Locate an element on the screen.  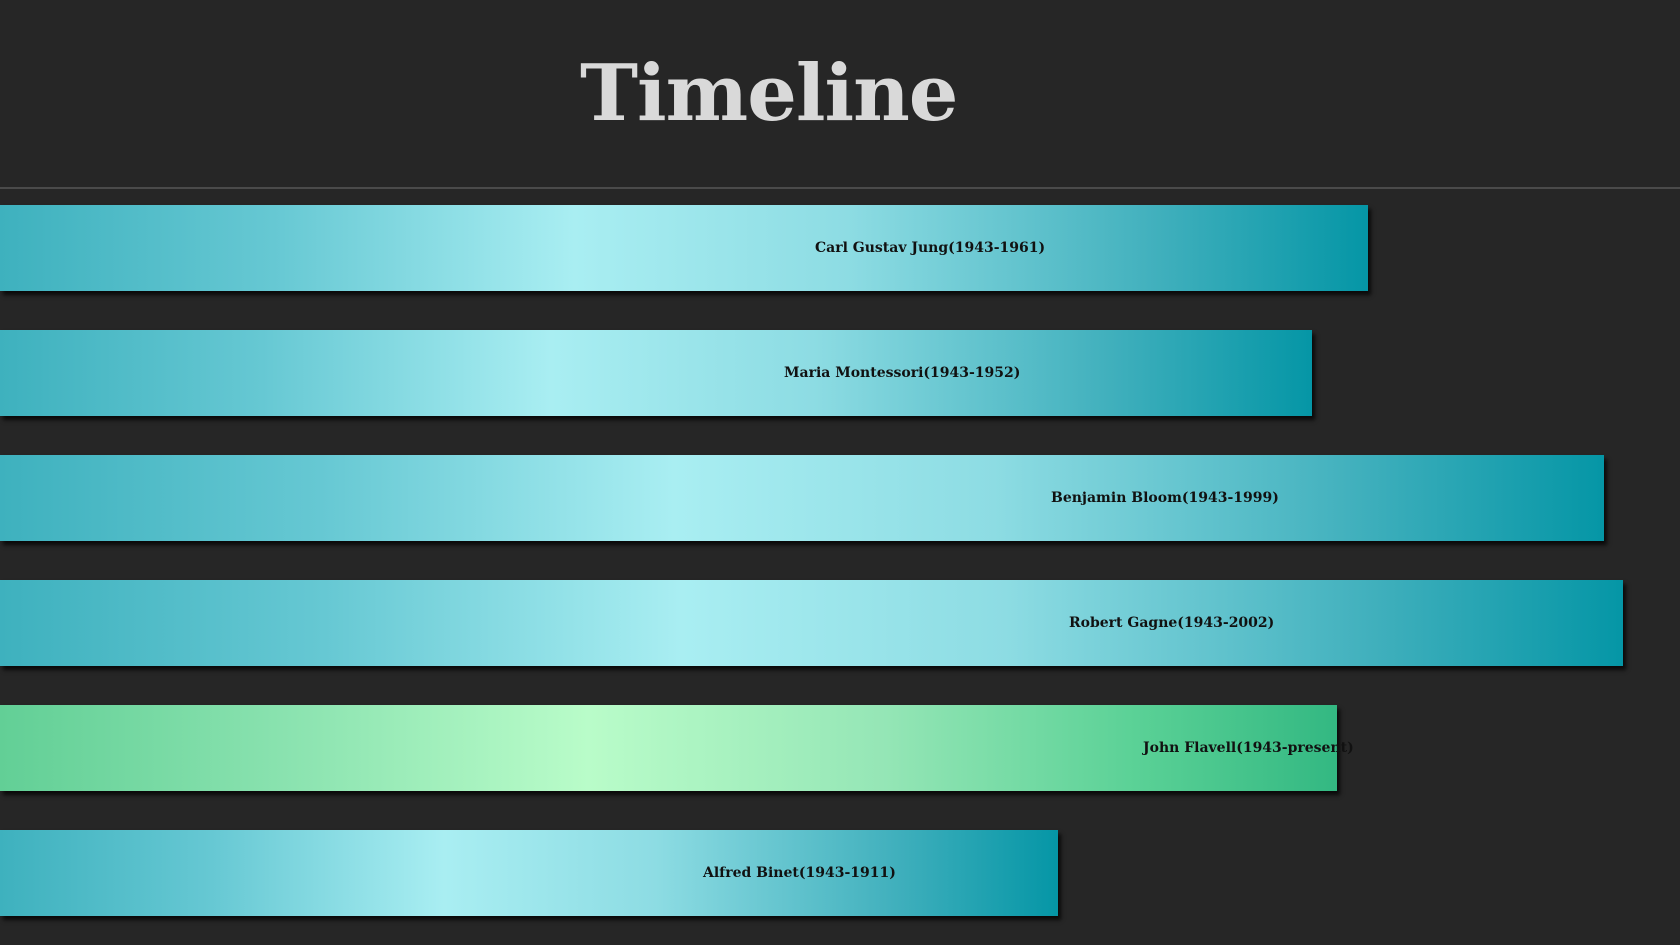
timeline-bar-binet: Alfred Binet(1943-1911) is located at coordinates (529, 873).